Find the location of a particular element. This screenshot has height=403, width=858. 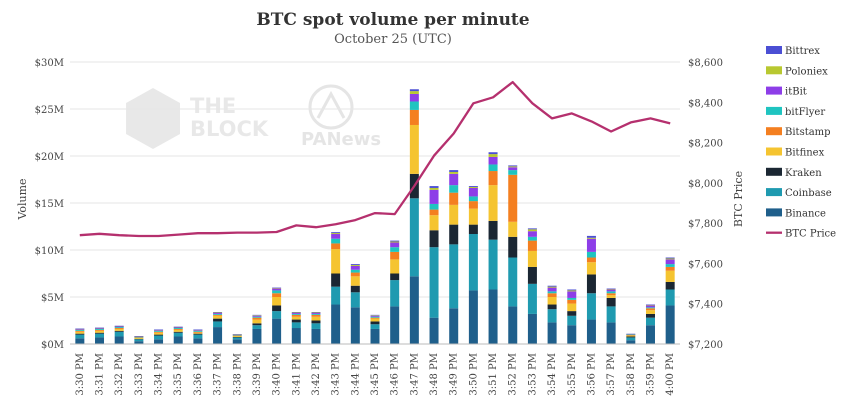

x-tick-label: 3:49 PM is located at coordinates (454, 374).